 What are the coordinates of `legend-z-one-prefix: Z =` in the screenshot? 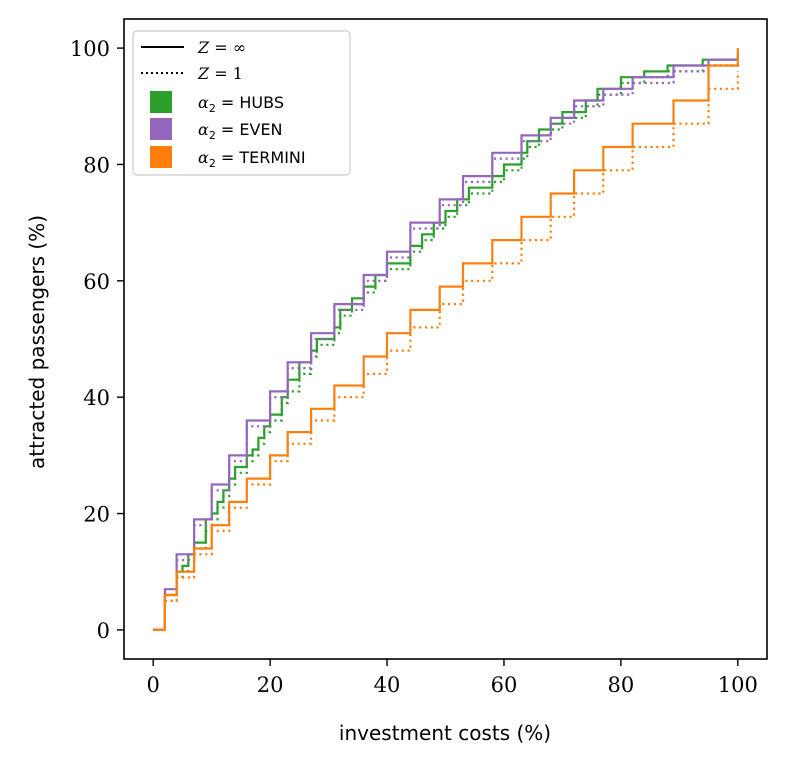 It's located at (215, 73).